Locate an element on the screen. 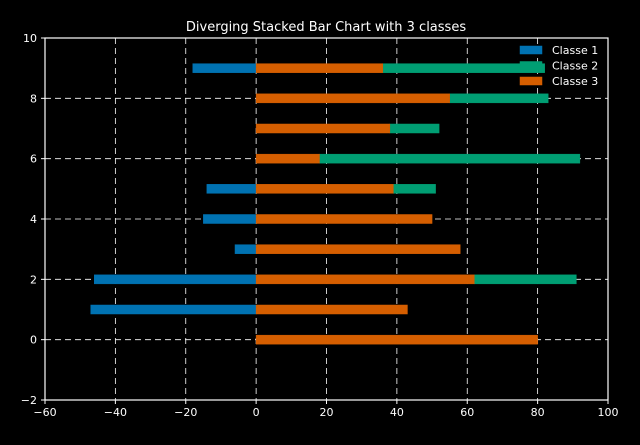 Image resolution: width=640 pixels, height=445 pixels. x-tick-label: −60 is located at coordinates (44, 412).